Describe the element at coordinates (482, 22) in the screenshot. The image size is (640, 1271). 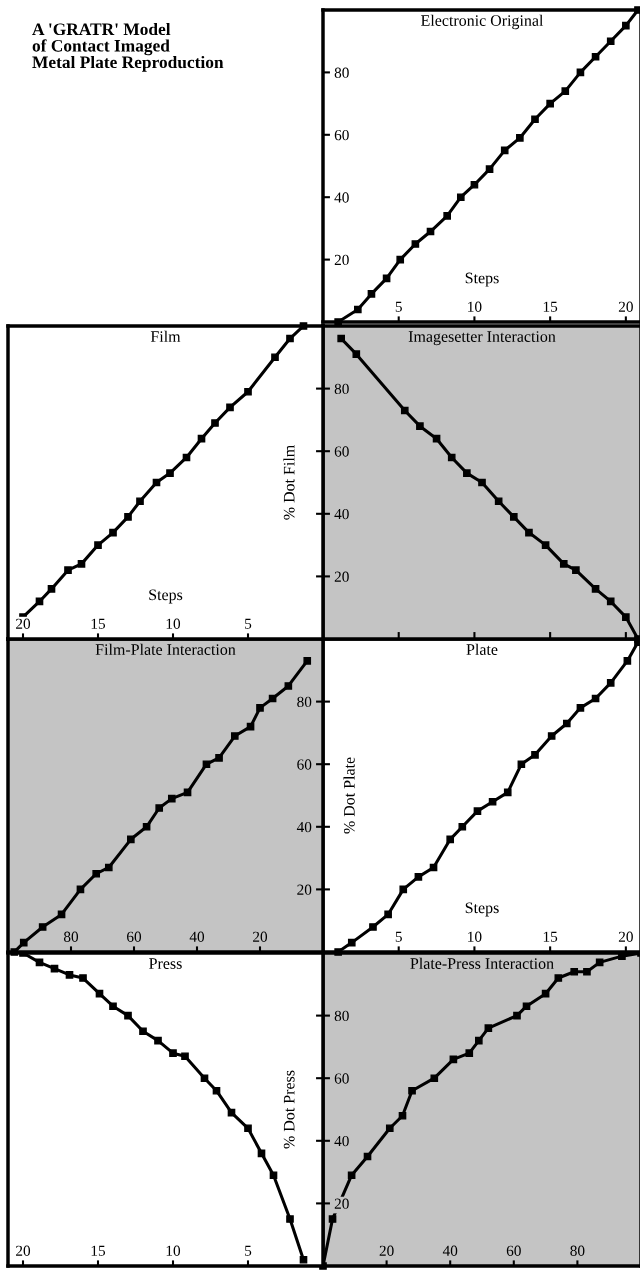
I see `chart-title: Electronic Original` at that location.